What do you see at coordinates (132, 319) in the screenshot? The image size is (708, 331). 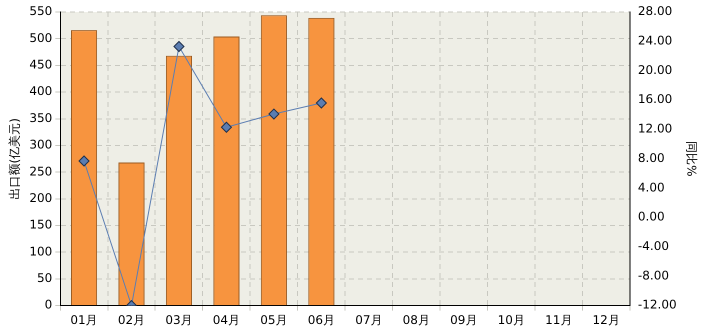 I see `x-tick-label: 02月` at bounding box center [132, 319].